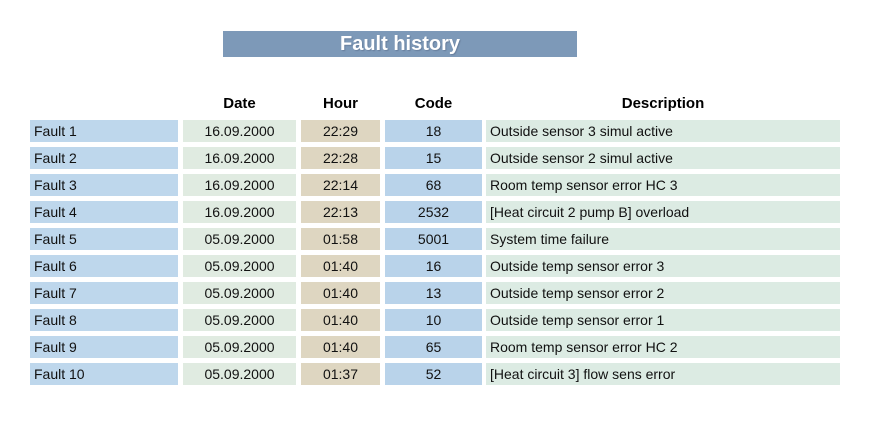  I want to click on code-cell: 5001, so click(433, 239).